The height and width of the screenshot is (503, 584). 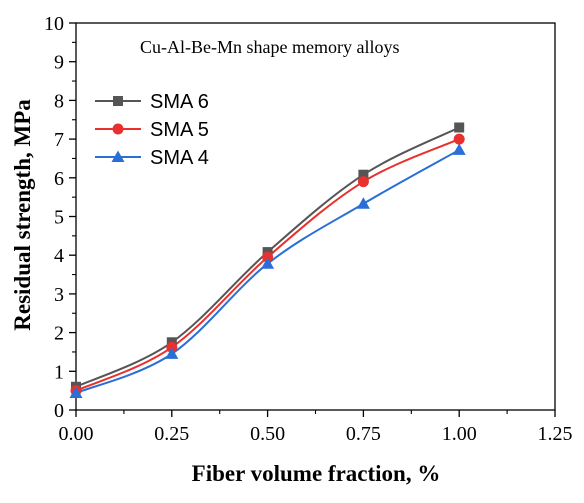 What do you see at coordinates (179, 102) in the screenshot?
I see `legend-label: SMA 6` at bounding box center [179, 102].